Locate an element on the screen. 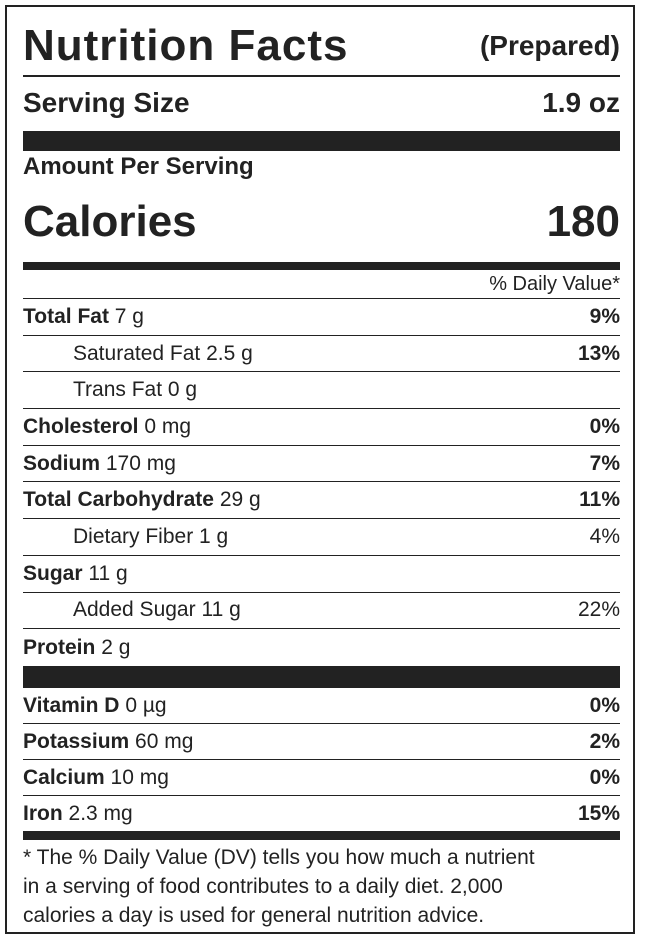 This screenshot has height=944, width=646. nutrient: Total Fat 7 g is located at coordinates (83, 317).